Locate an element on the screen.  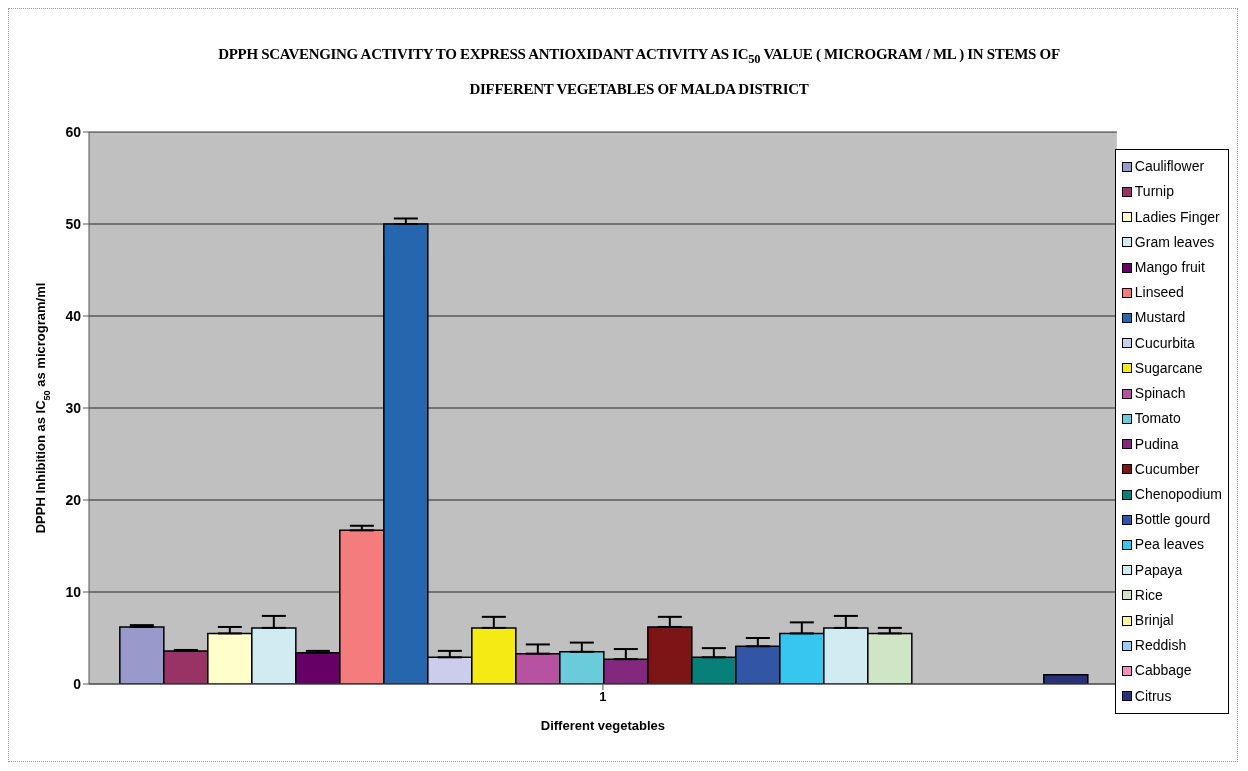
legend-label: Papaya is located at coordinates (1158, 570).